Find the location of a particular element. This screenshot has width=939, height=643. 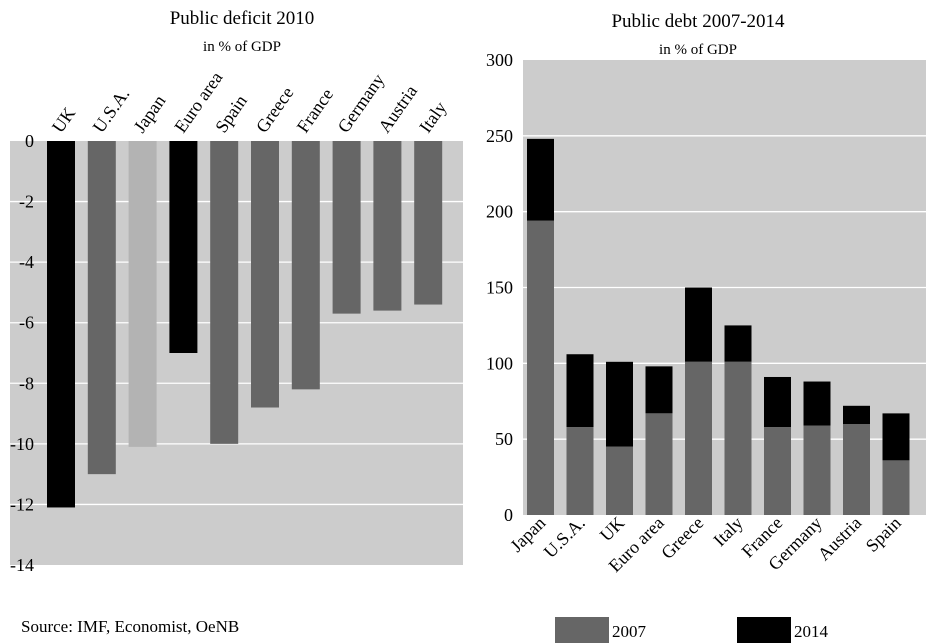

legend: 2007 2014 is located at coordinates (692, 630).